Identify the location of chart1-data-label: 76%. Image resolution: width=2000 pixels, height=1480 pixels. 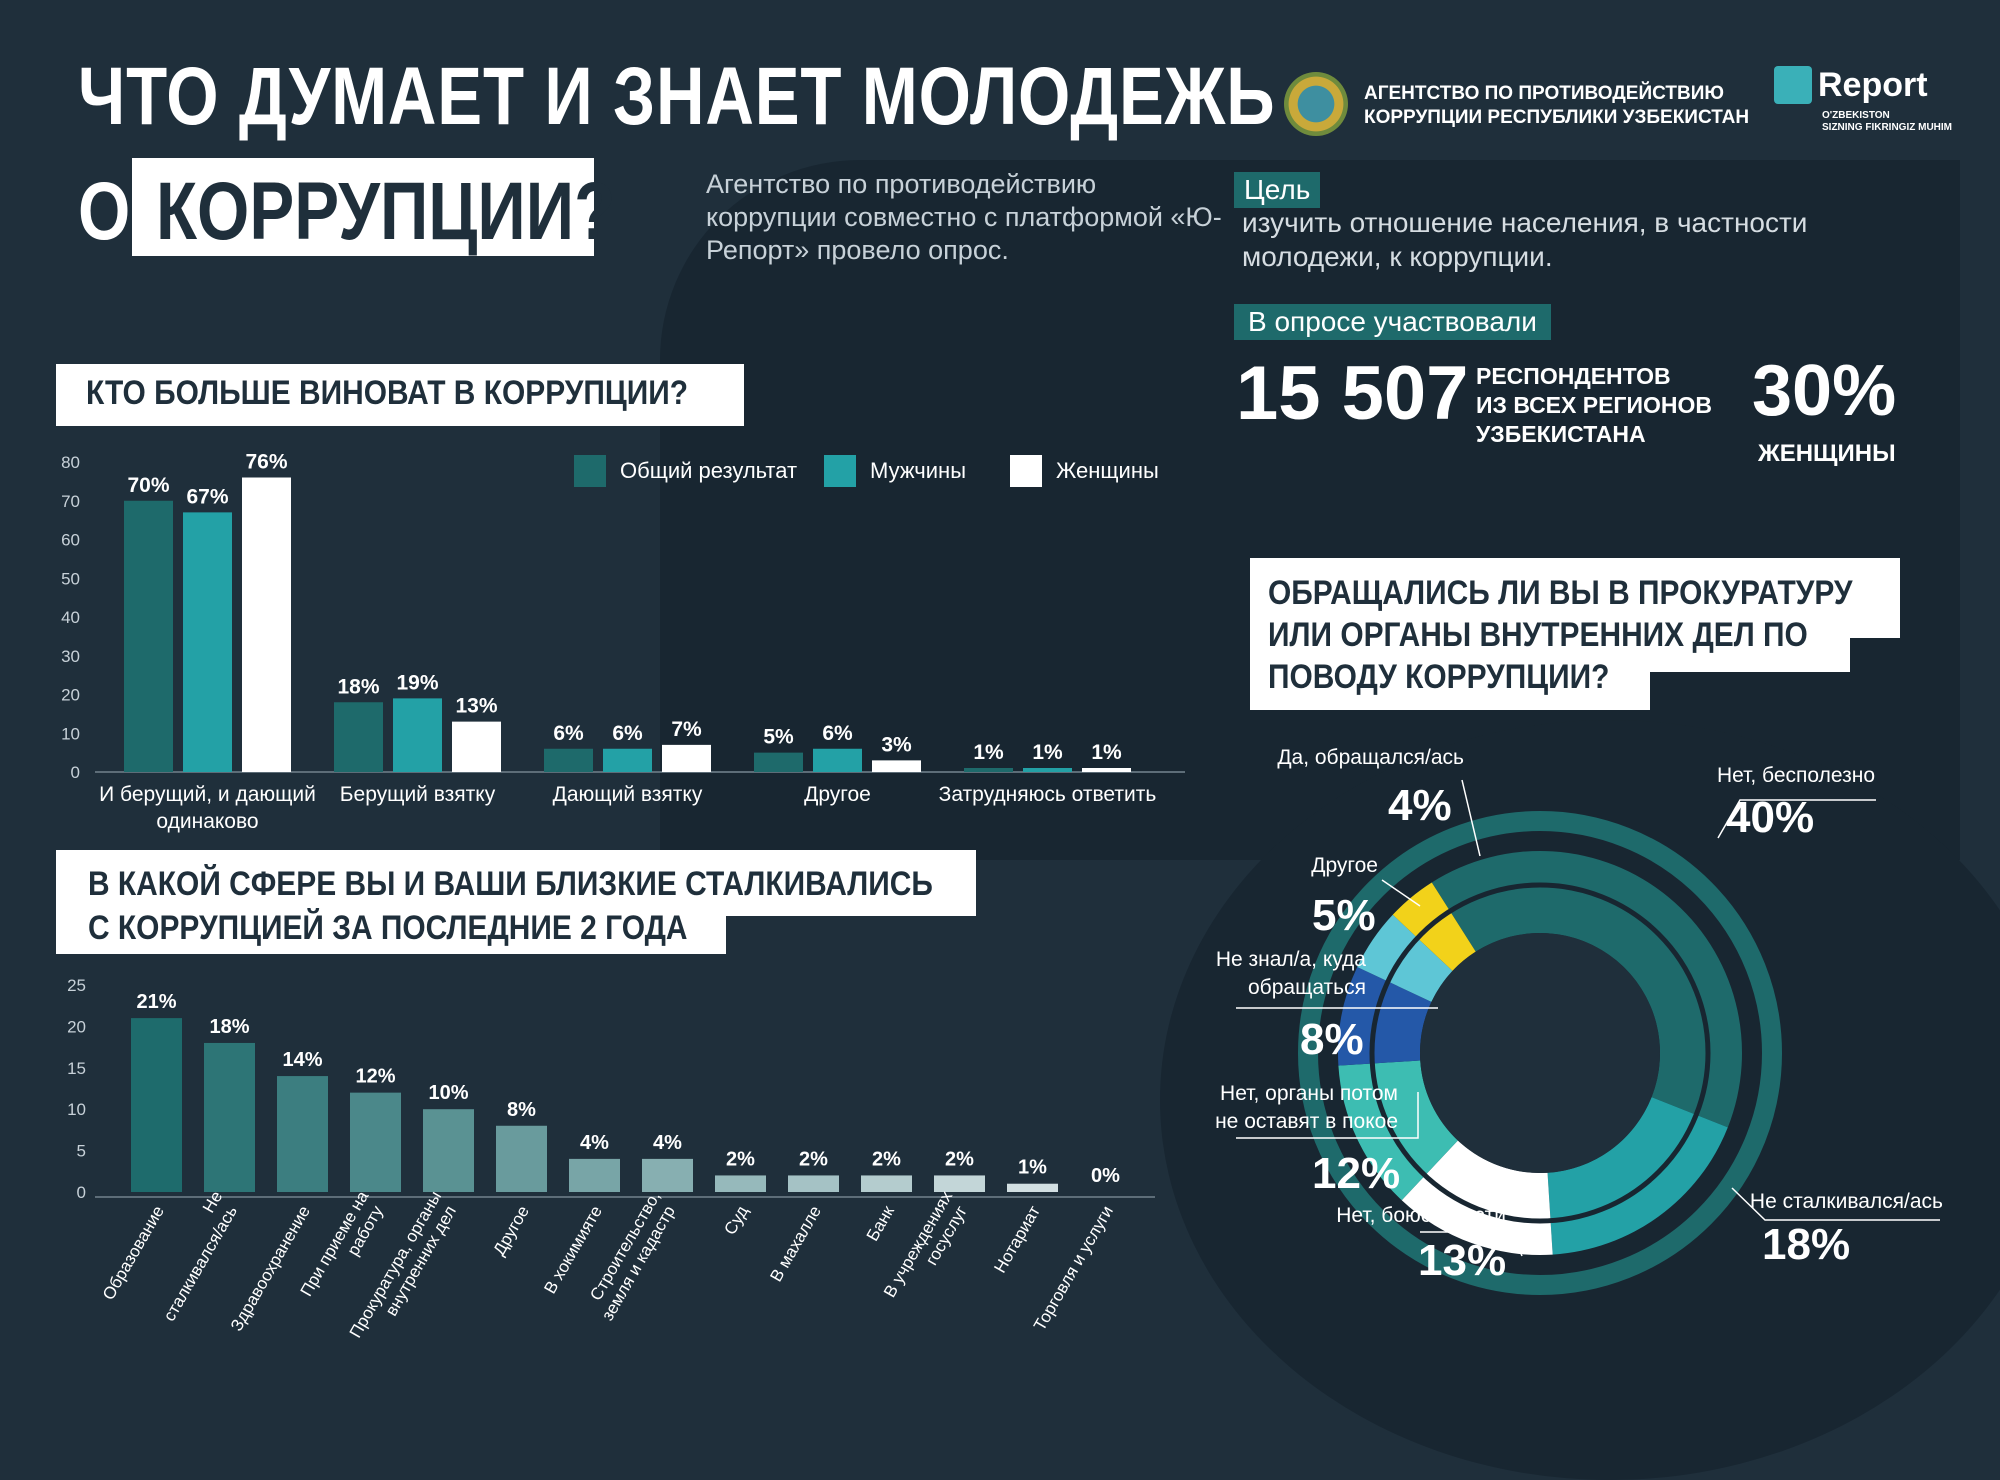
(266, 462).